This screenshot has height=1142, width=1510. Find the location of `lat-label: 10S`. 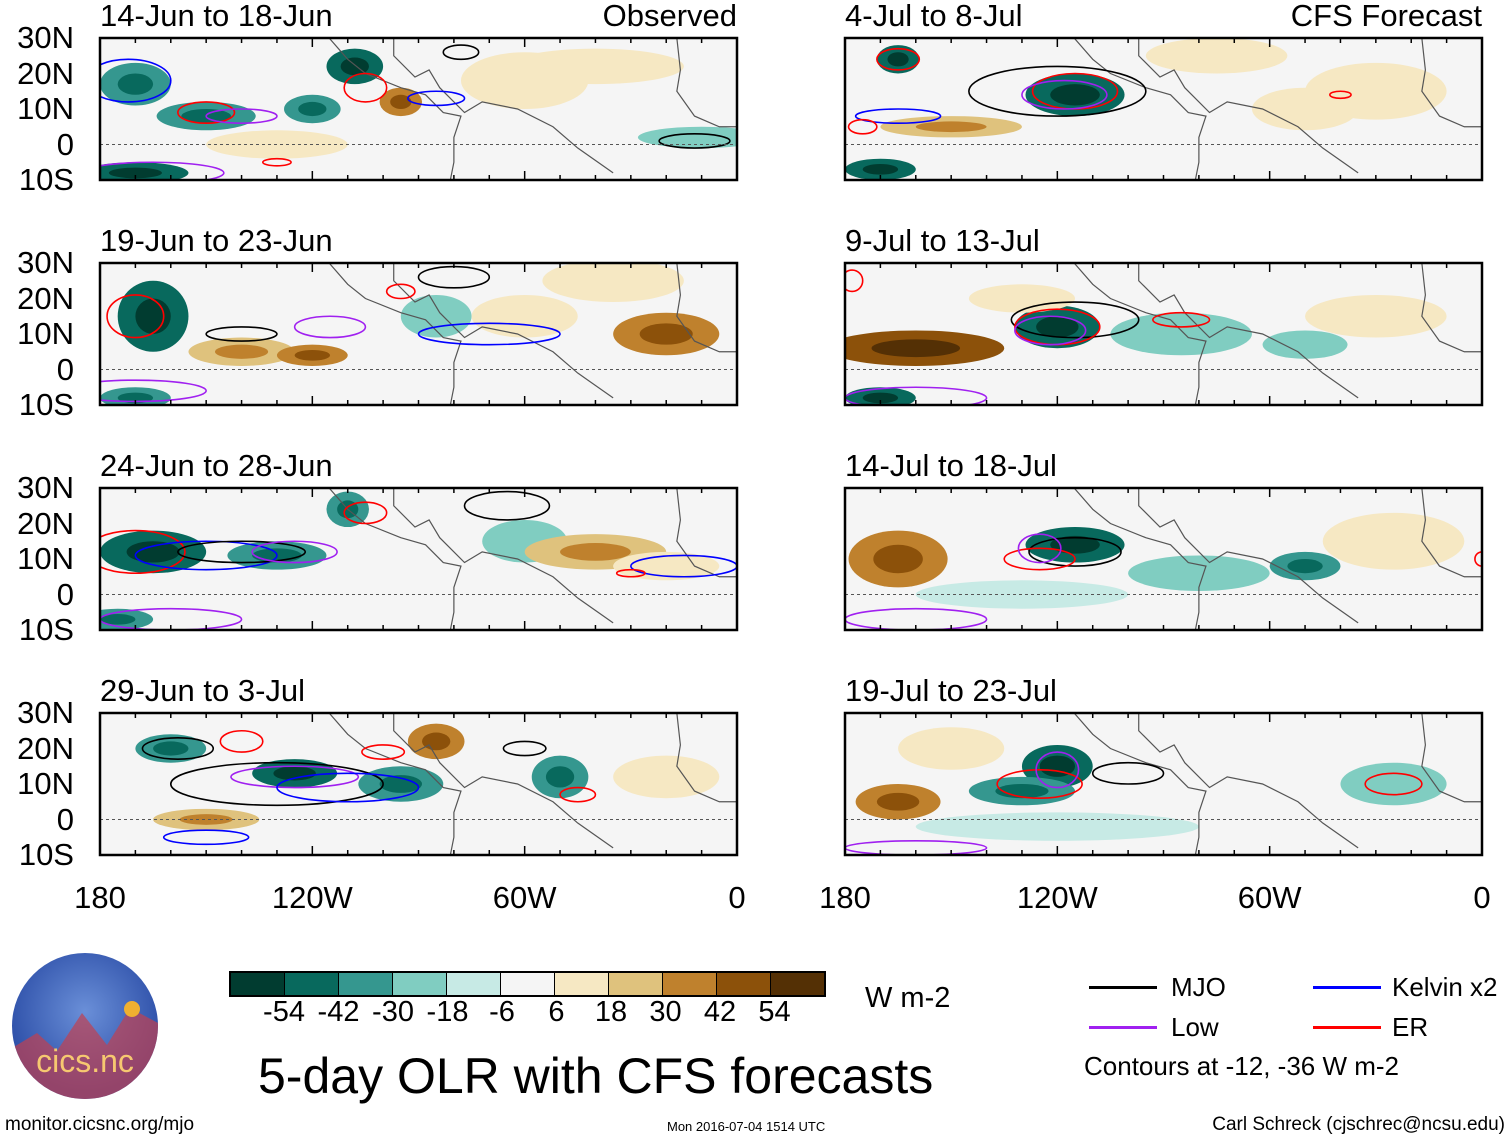

lat-label: 10S is located at coordinates (46, 854).